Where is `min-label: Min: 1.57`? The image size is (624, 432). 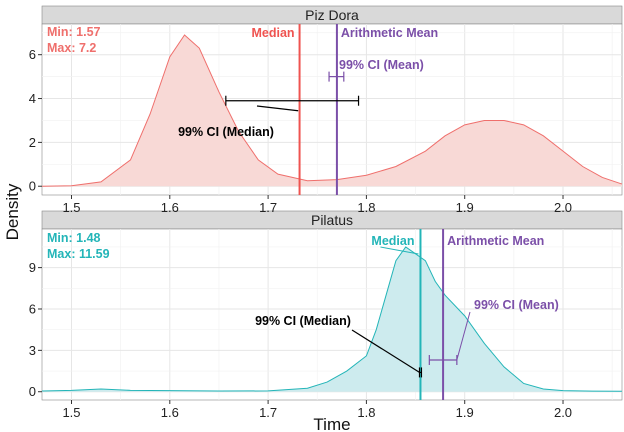 min-label: Min: 1.57 is located at coordinates (74, 32).